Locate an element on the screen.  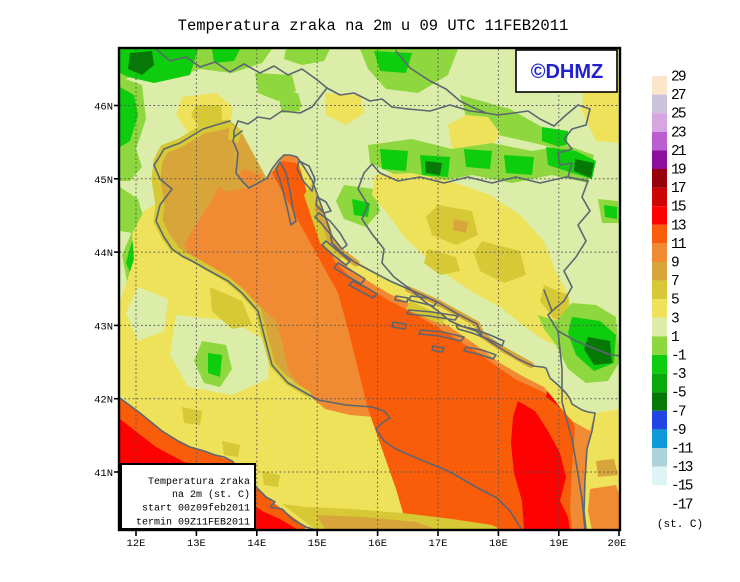
svg-text: termin 09Z11FEB2011 is located at coordinates (193, 523).